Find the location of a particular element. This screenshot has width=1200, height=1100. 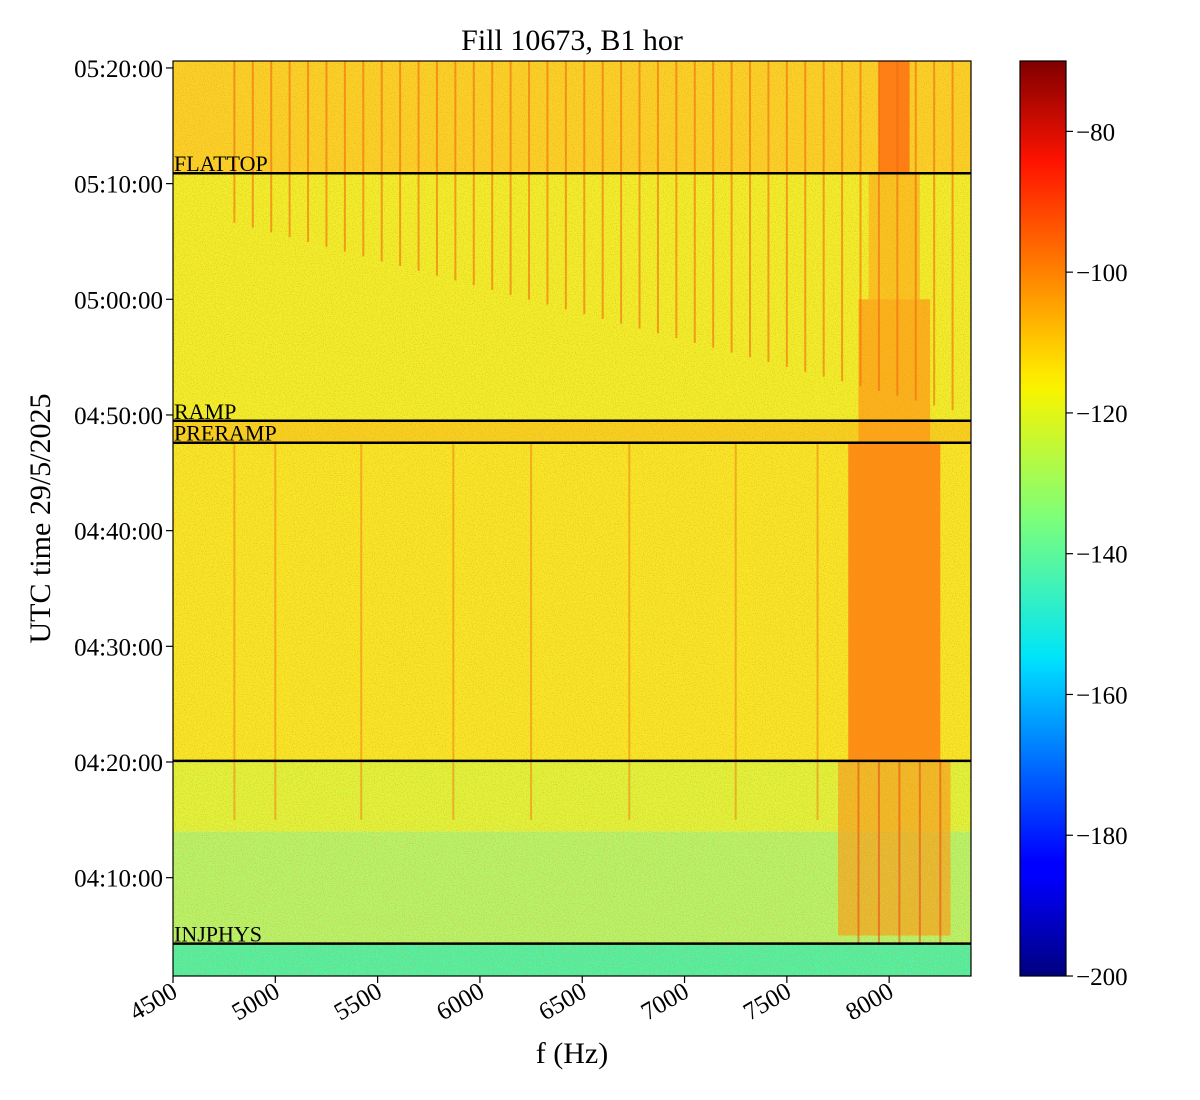

y-tick-label: 05:10:00 is located at coordinates (118, 185).